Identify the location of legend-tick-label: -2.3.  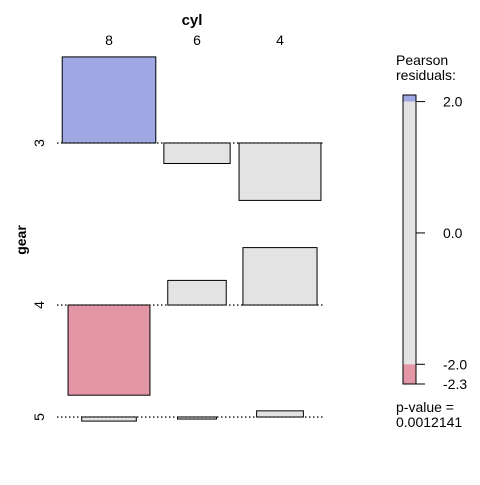
(455, 384).